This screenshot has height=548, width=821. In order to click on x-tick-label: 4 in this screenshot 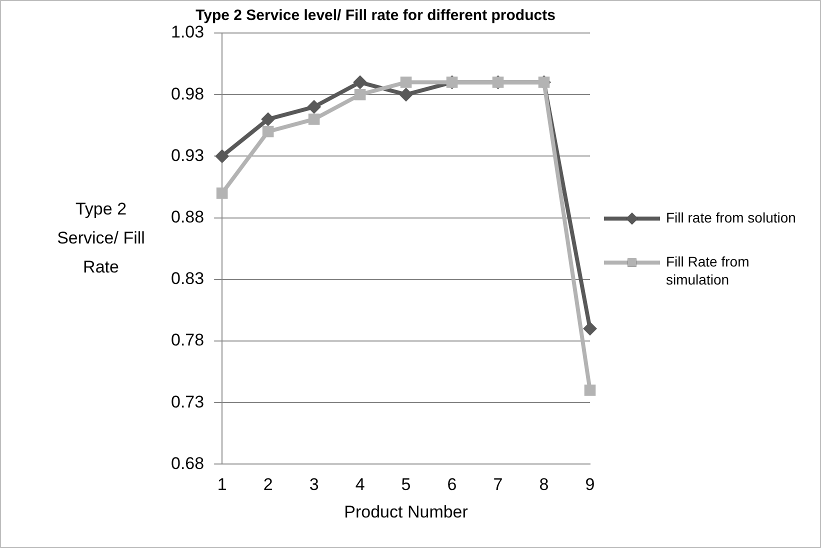, I will do `click(360, 484)`.